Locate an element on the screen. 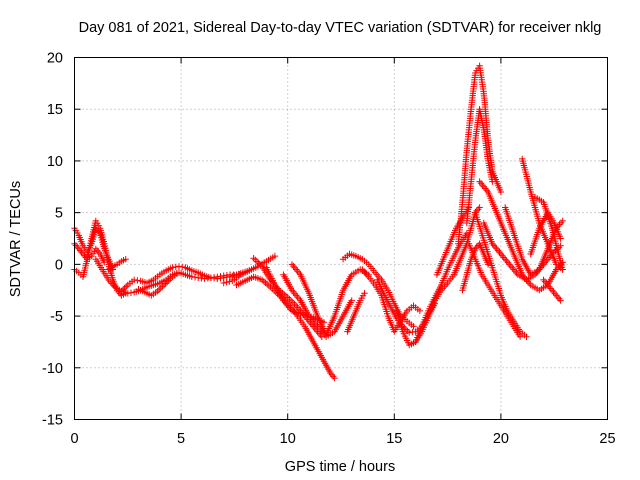 The width and height of the screenshot is (640, 480). y-tick-label: 15 is located at coordinates (55, 110).